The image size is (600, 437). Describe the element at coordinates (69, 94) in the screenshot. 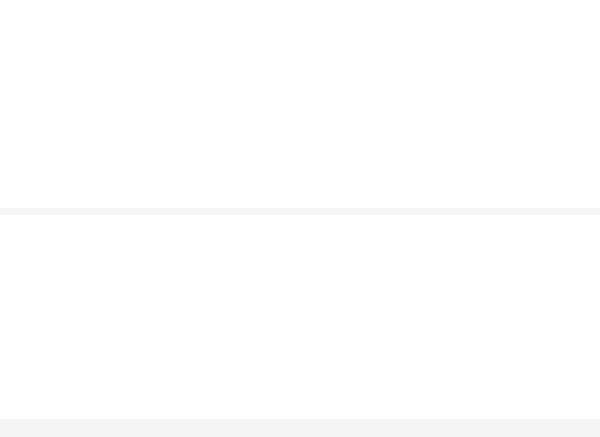

I see `speed-chart-y-axis-label` at that location.